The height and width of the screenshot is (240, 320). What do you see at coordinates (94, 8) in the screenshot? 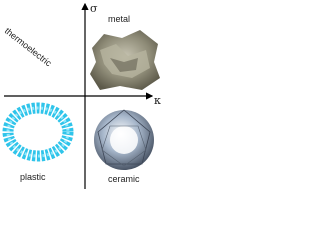
I see `y-axis-label: σ` at bounding box center [94, 8].